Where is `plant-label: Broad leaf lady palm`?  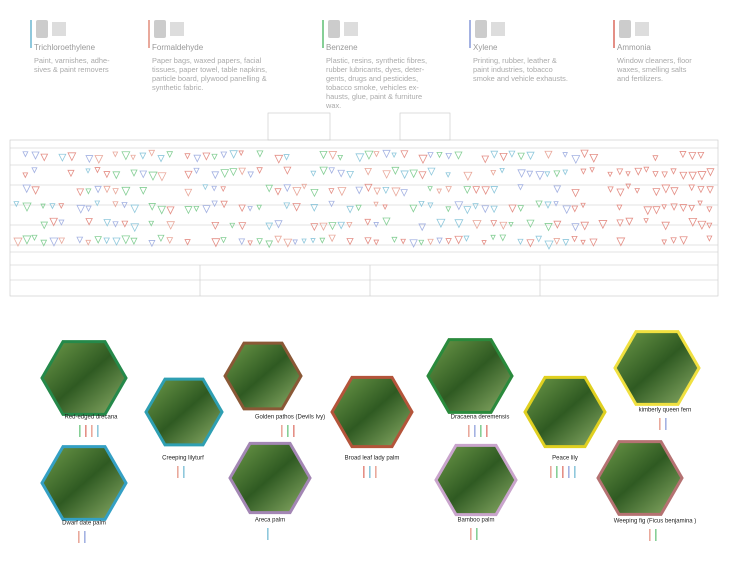 plant-label: Broad leaf lady palm is located at coordinates (372, 459).